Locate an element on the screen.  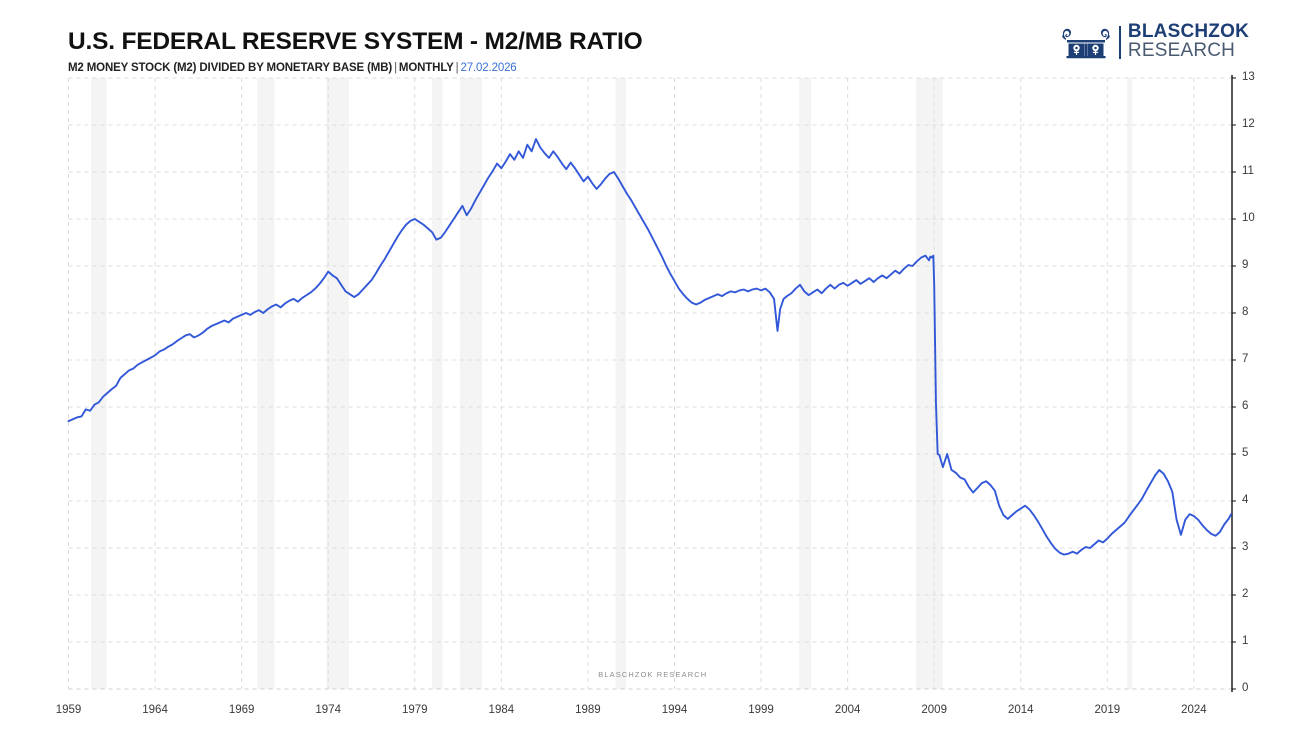
logo-wordmark: BLASCHZOK RESEARCH is located at coordinates (1188, 41).